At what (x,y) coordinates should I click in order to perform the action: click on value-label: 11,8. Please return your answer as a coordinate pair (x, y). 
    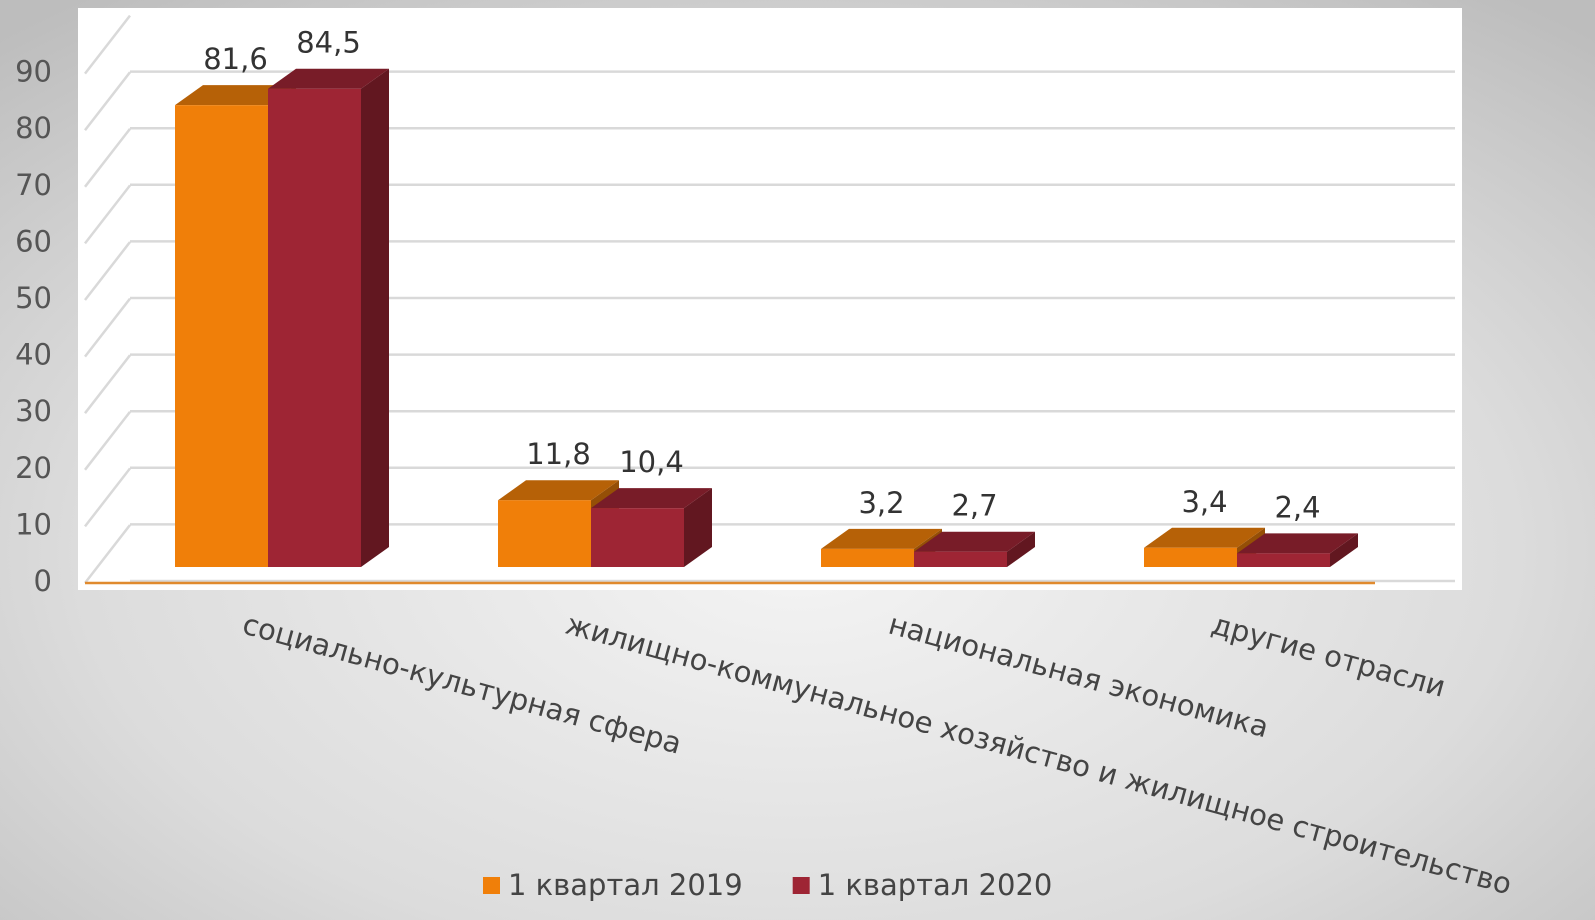
    Looking at the image, I should click on (558, 454).